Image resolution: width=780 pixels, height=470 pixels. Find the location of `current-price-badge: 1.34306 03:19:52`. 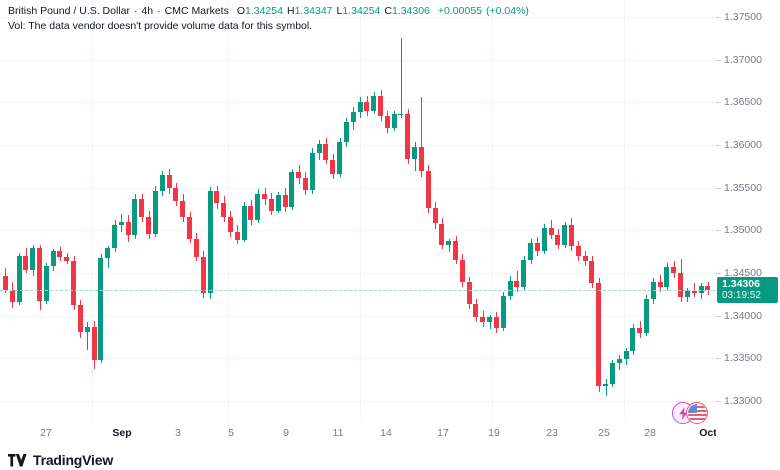

current-price-badge: 1.34306 03:19:52 is located at coordinates (747, 289).